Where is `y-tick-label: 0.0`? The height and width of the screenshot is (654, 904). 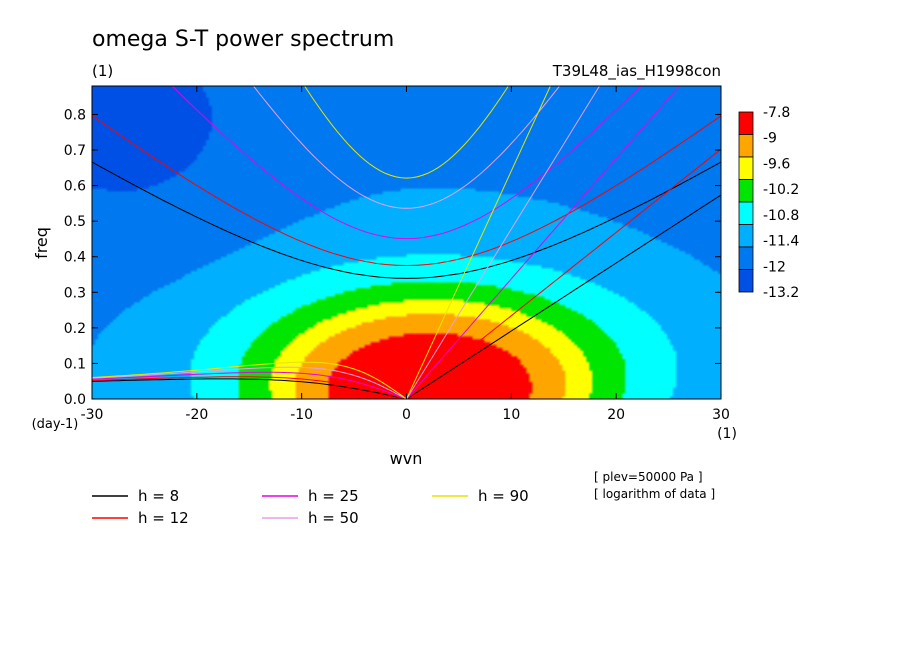
y-tick-label: 0.0 is located at coordinates (75, 400).